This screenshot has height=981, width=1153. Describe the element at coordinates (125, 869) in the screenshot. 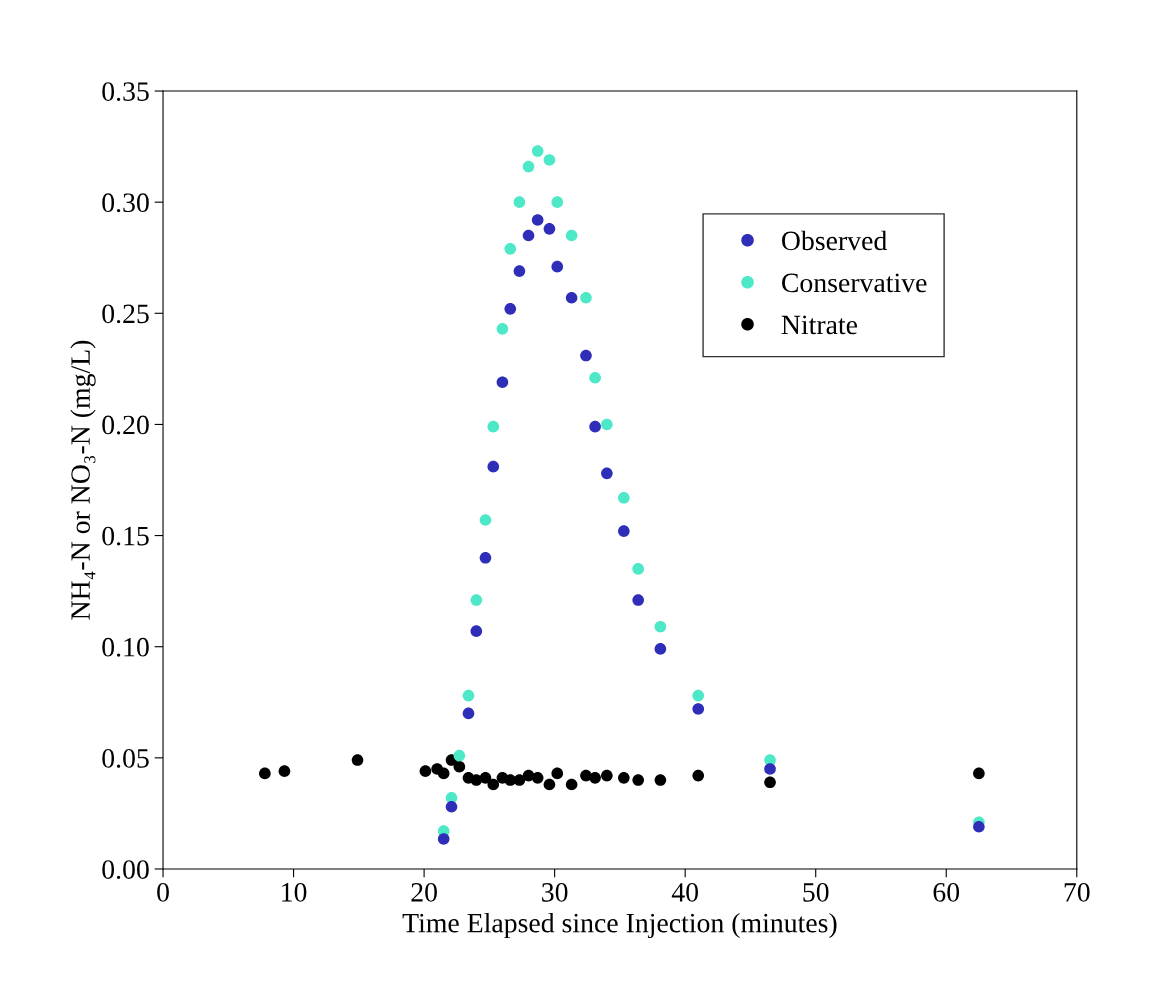

I see `y-tick-label: 0.00` at that location.